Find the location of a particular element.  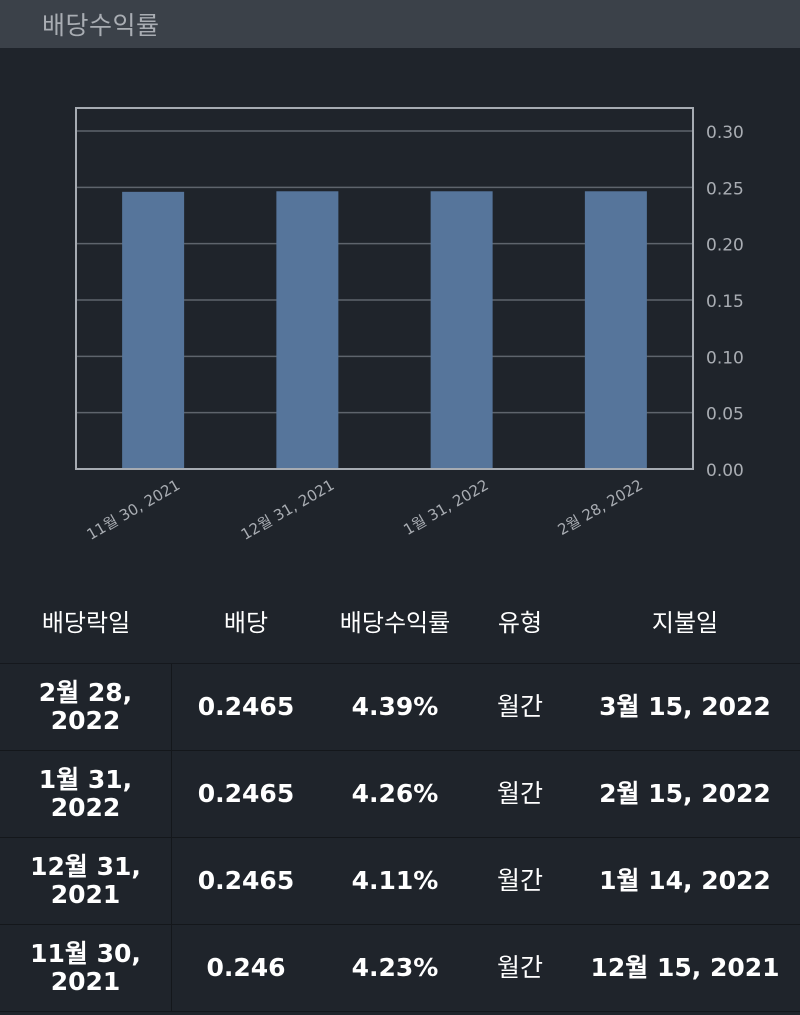

col-header-dividend: 배당 is located at coordinates (246, 623).